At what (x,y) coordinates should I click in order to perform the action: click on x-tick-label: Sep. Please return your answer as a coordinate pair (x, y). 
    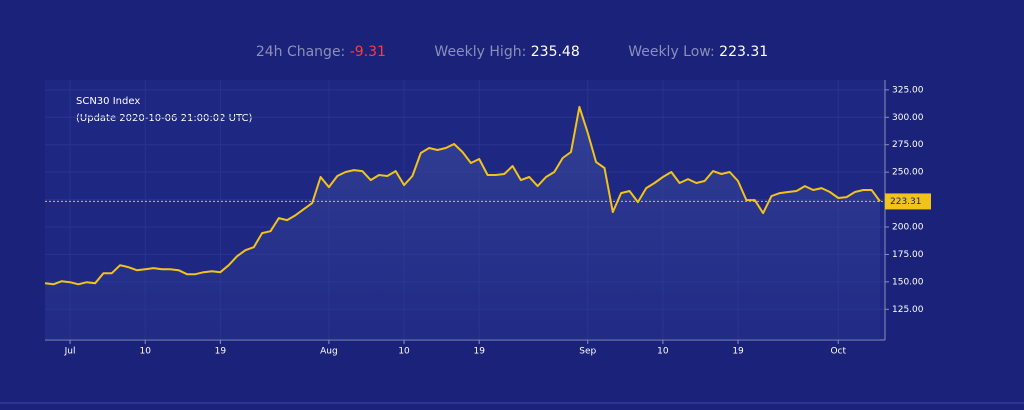
    Looking at the image, I should click on (587, 352).